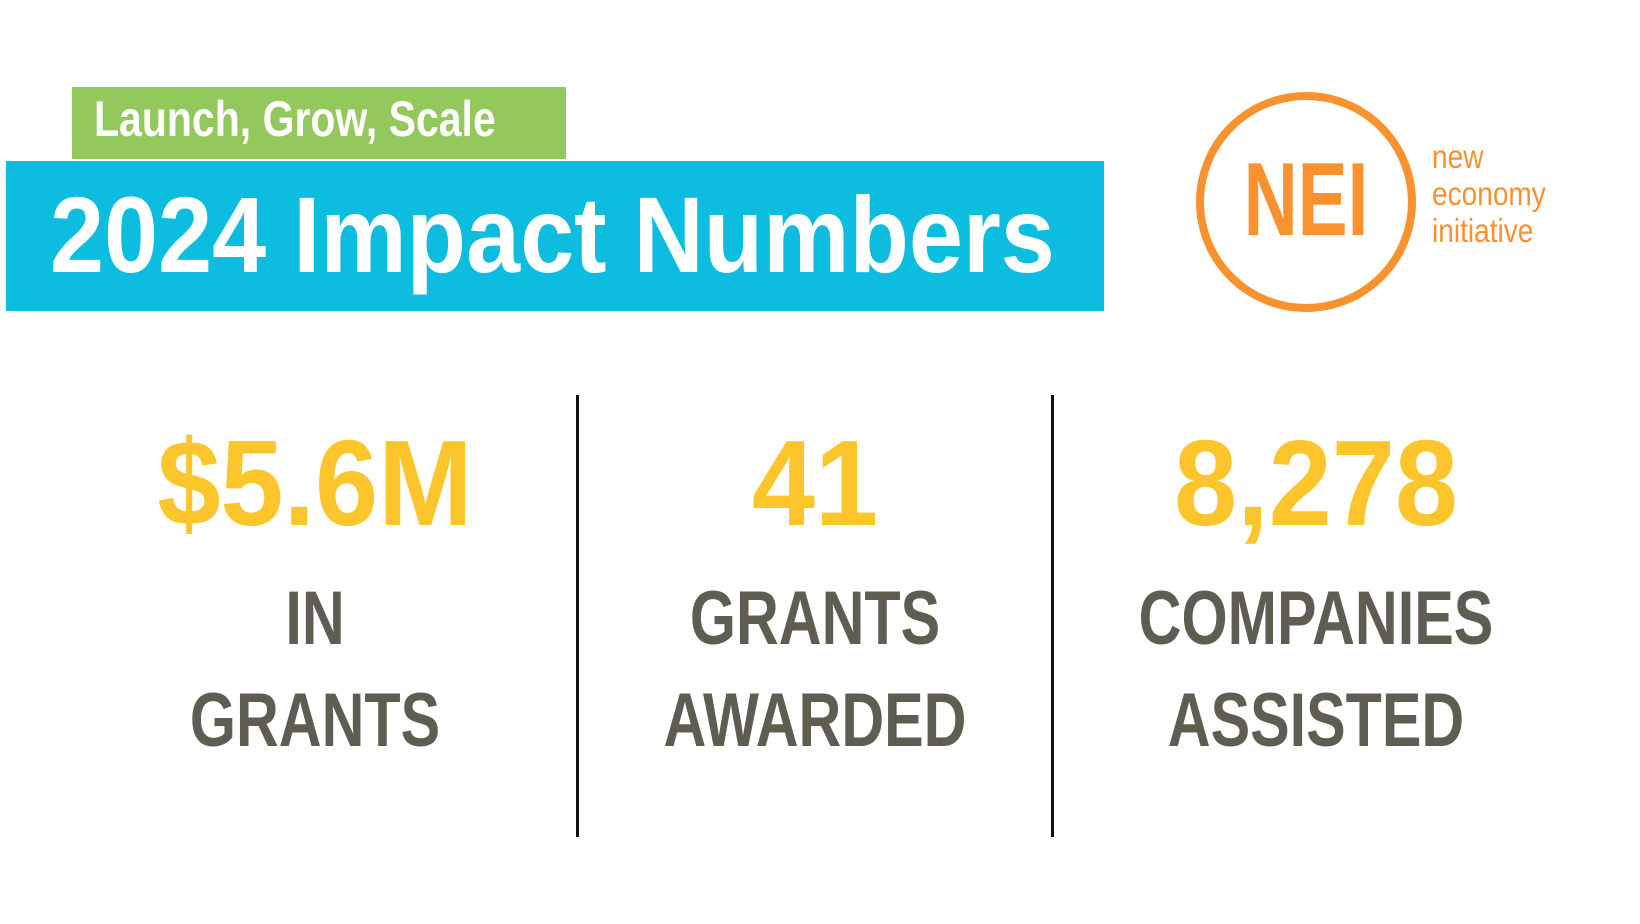 This screenshot has width=1640, height=924. I want to click on title-banner: 2024 Impact Numbers, so click(555, 236).